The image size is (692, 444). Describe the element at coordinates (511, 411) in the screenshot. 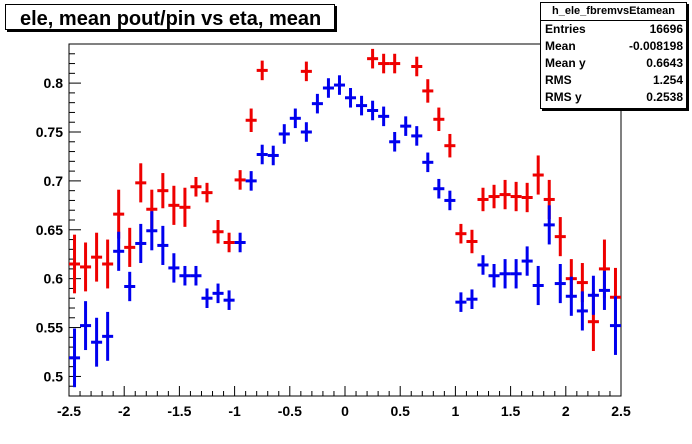

I see `x-tick-label: 1.5` at that location.